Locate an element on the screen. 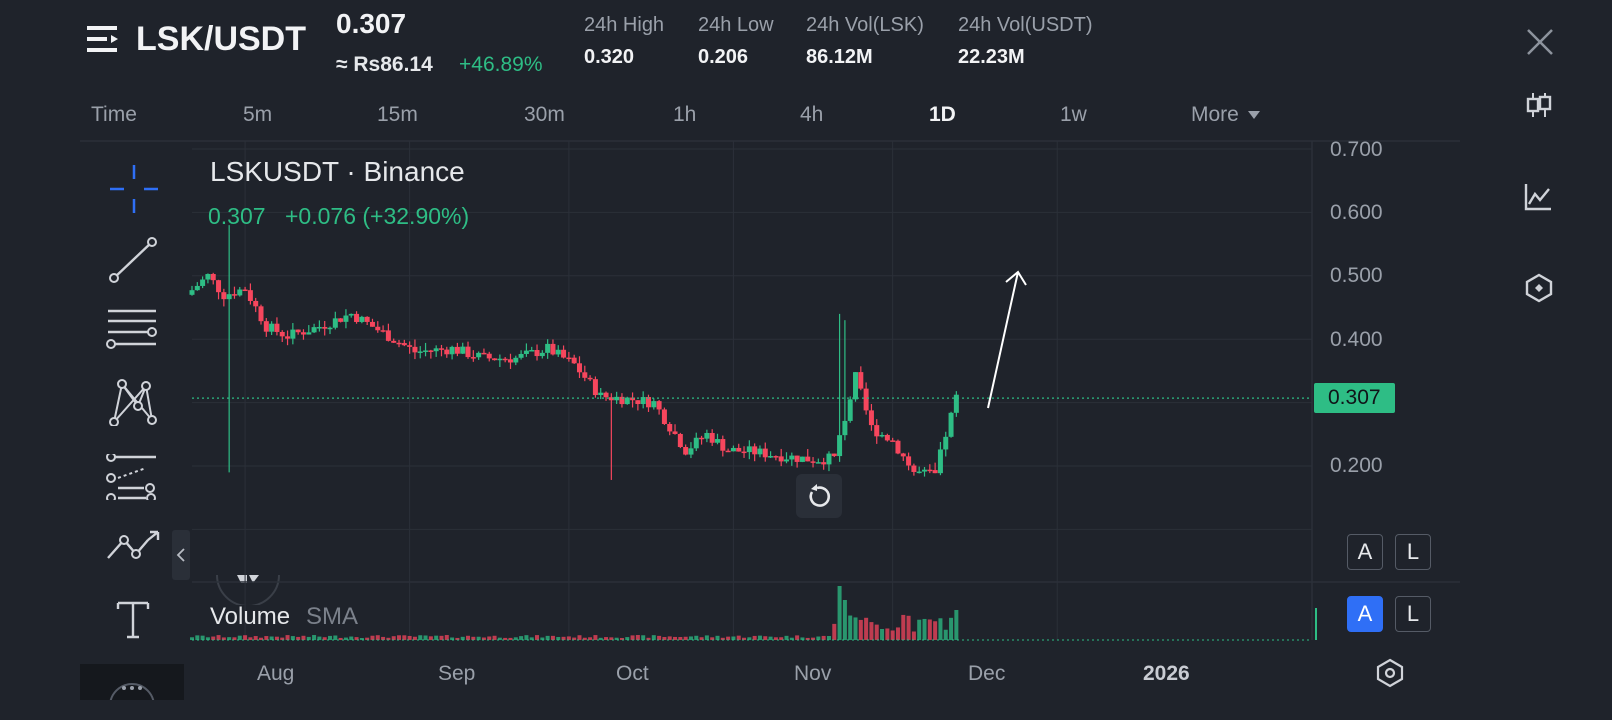 The width and height of the screenshot is (1612, 720). pair-title: LSK/USDT is located at coordinates (221, 39).